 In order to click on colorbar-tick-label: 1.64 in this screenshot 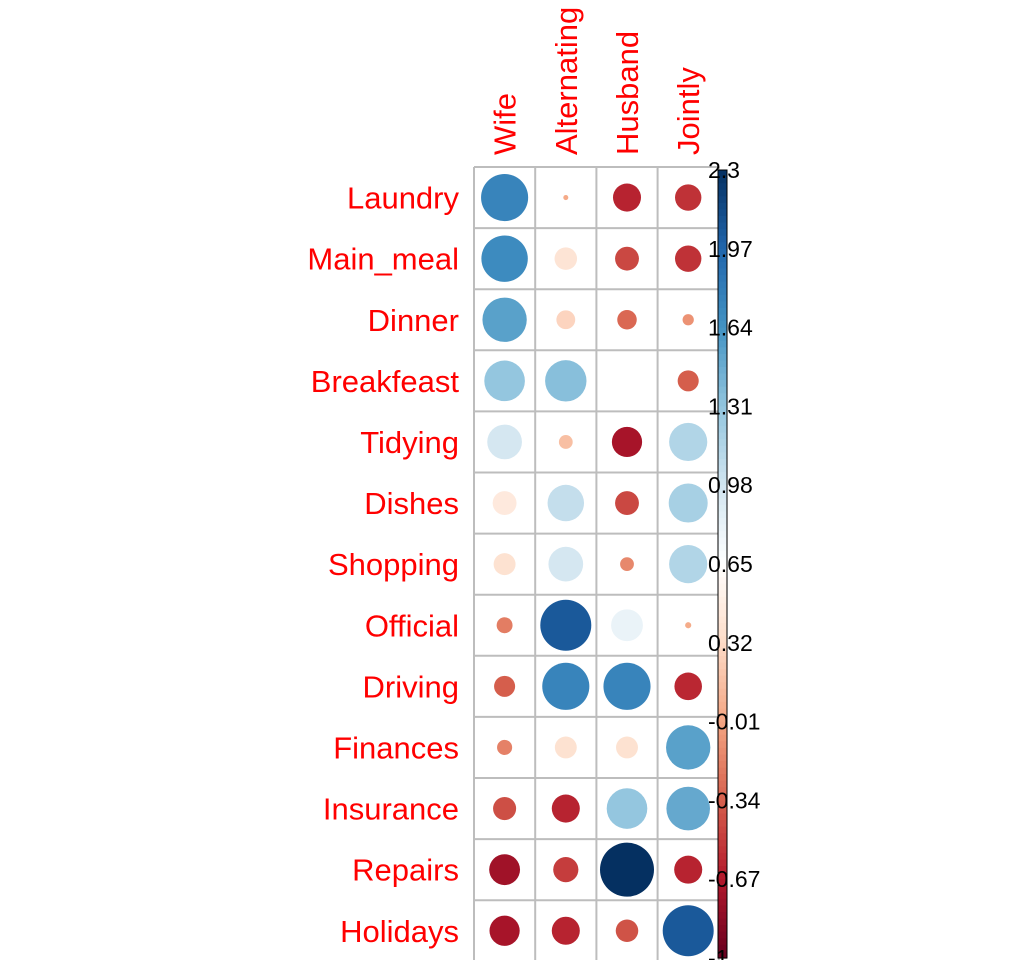, I will do `click(730, 328)`.